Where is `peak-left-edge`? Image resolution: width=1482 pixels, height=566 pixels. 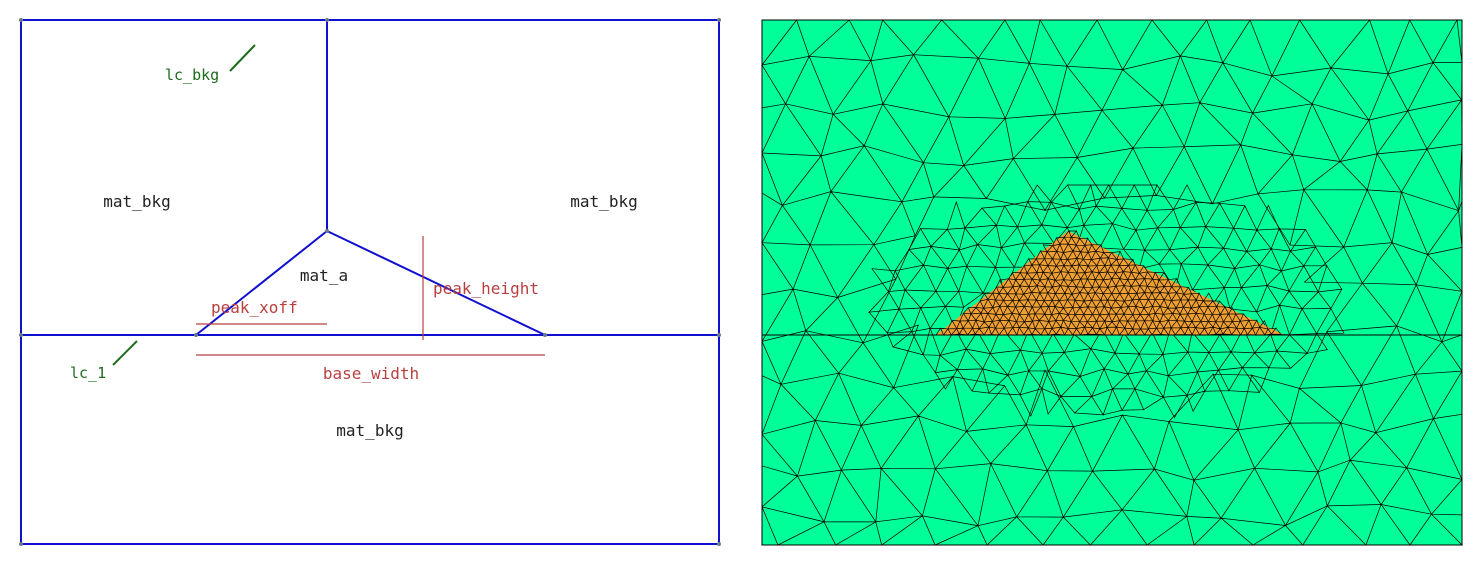
peak-left-edge is located at coordinates (261, 283).